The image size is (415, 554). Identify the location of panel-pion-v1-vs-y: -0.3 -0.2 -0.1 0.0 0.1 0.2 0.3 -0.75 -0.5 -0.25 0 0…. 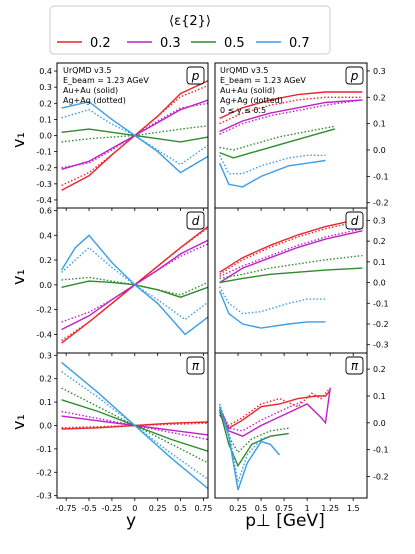
(124, 432).